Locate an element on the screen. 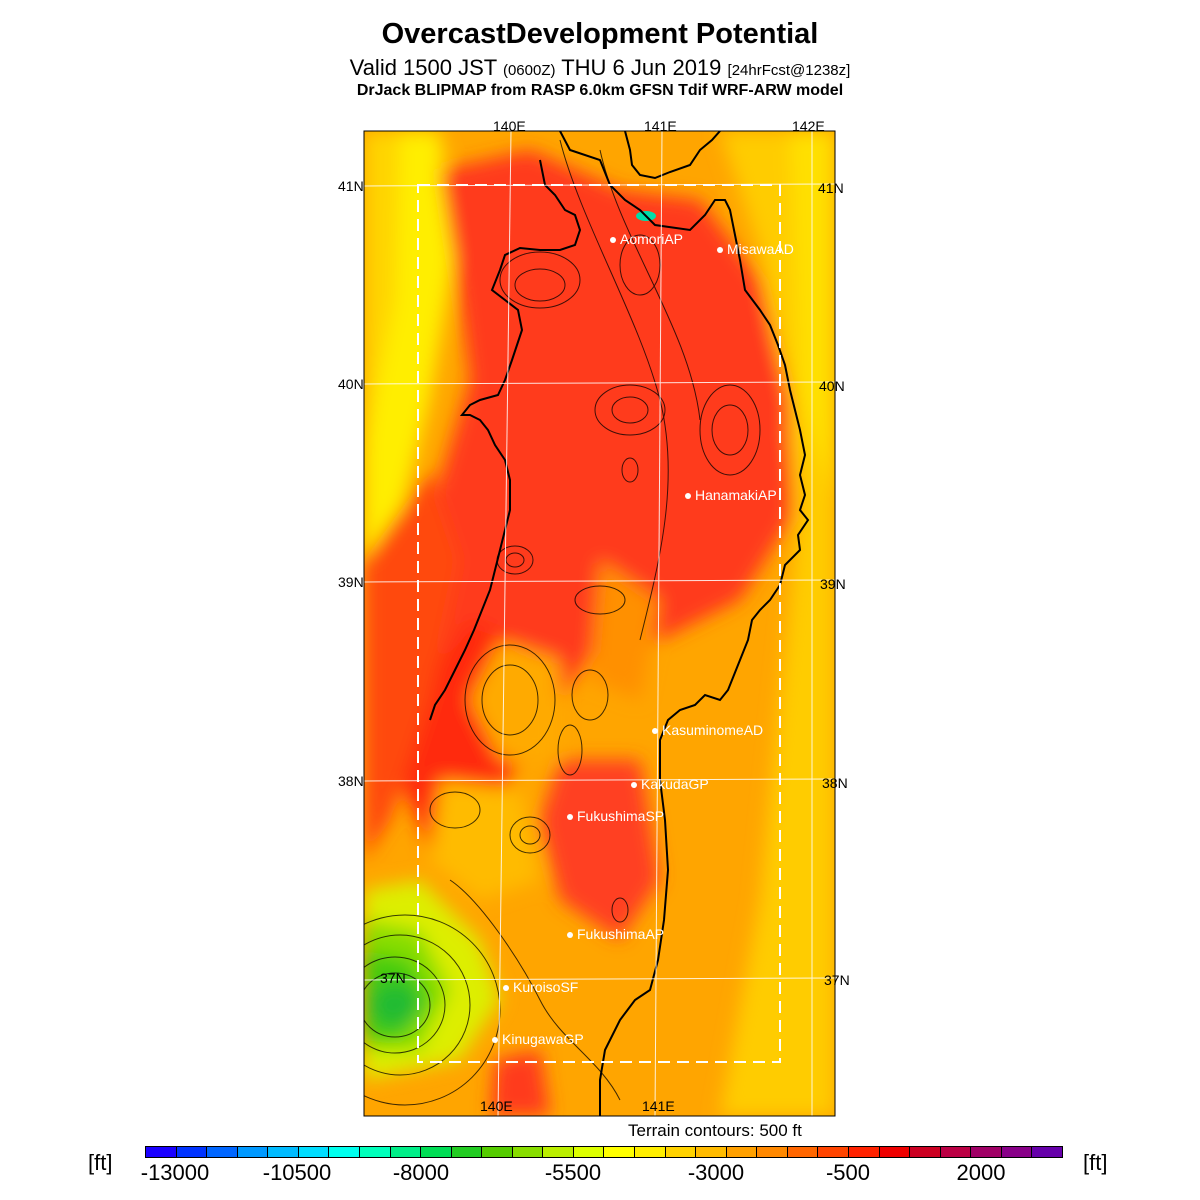 The width and height of the screenshot is (1200, 1200). lon-label-top-142E: 142E is located at coordinates (808, 126).